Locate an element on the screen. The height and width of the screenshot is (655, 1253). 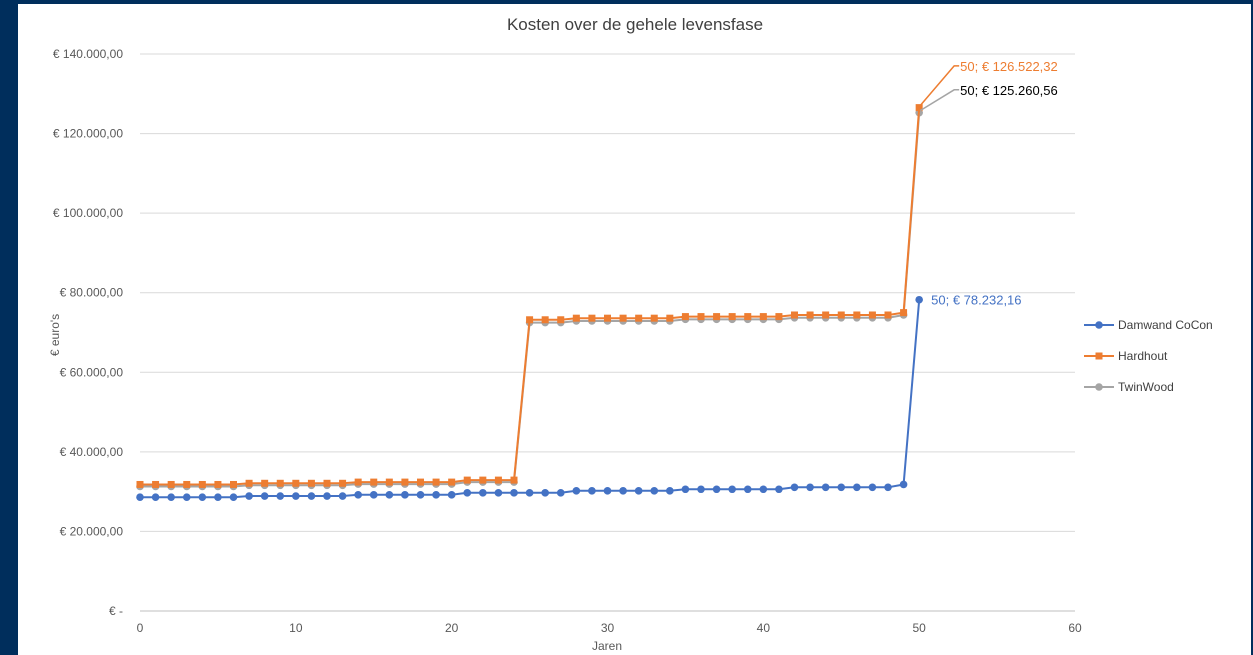
x-tick-label: 60 is located at coordinates (1075, 628).